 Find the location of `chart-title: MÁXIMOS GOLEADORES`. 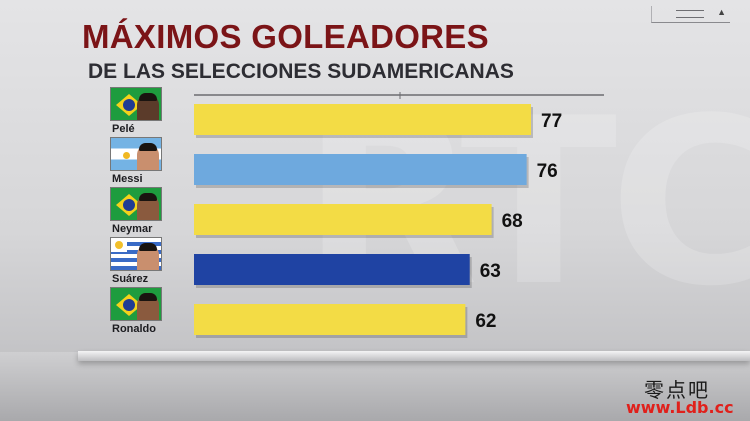

chart-title: MÁXIMOS GOLEADORES is located at coordinates (285, 36).